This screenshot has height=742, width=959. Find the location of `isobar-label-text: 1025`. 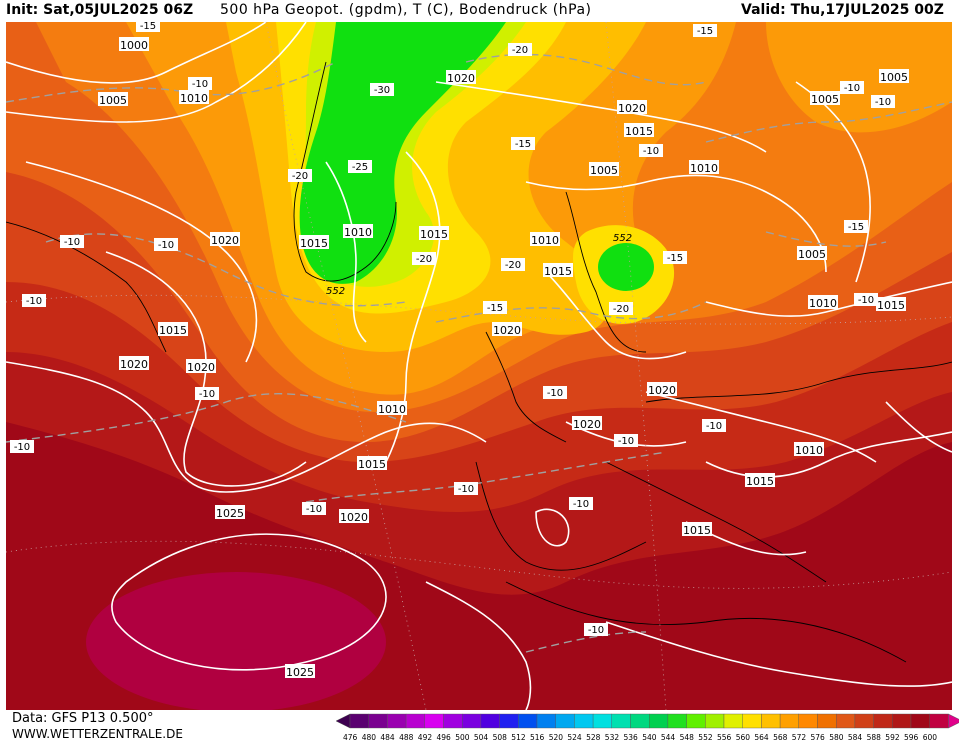

isobar-label-text: 1025 is located at coordinates (230, 513).